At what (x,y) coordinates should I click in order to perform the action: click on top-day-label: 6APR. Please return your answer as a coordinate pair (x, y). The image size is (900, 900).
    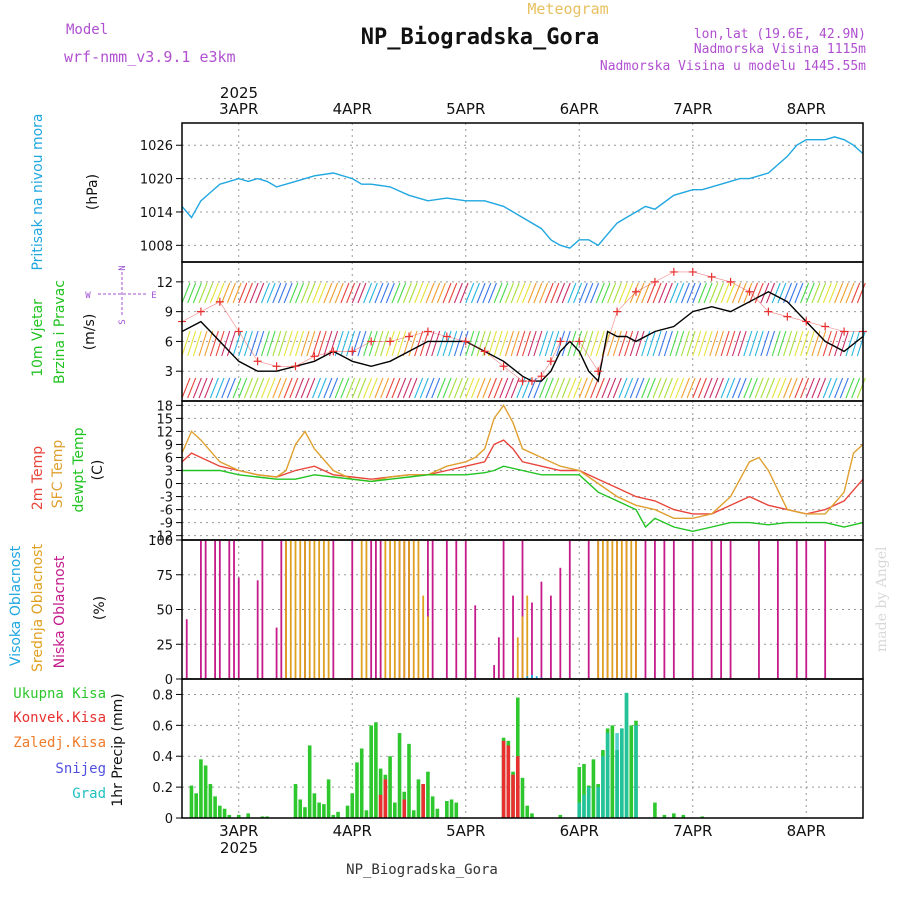
    Looking at the image, I should click on (579, 109).